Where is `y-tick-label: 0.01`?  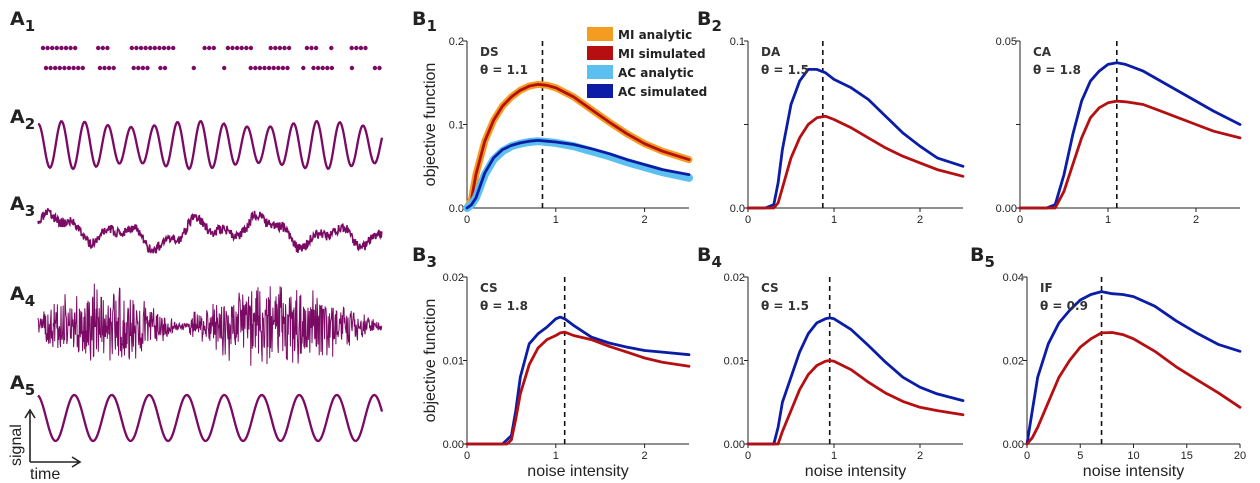
y-tick-label: 0.01 is located at coordinates (453, 362).